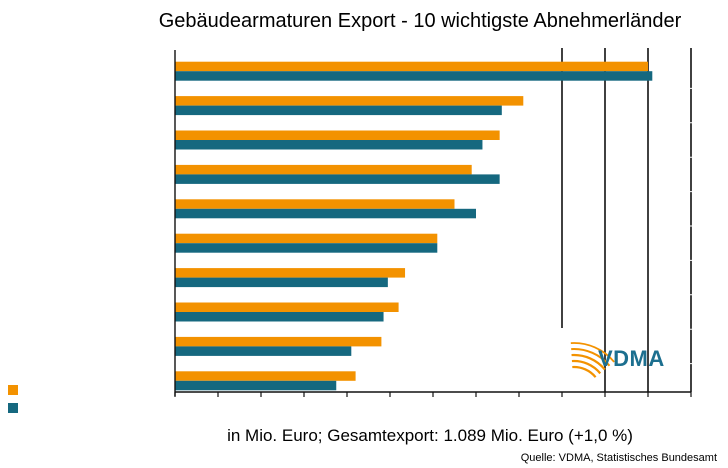 The width and height of the screenshot is (728, 468). Describe the element at coordinates (626, 220) in the screenshot. I see `gridlines` at that location.